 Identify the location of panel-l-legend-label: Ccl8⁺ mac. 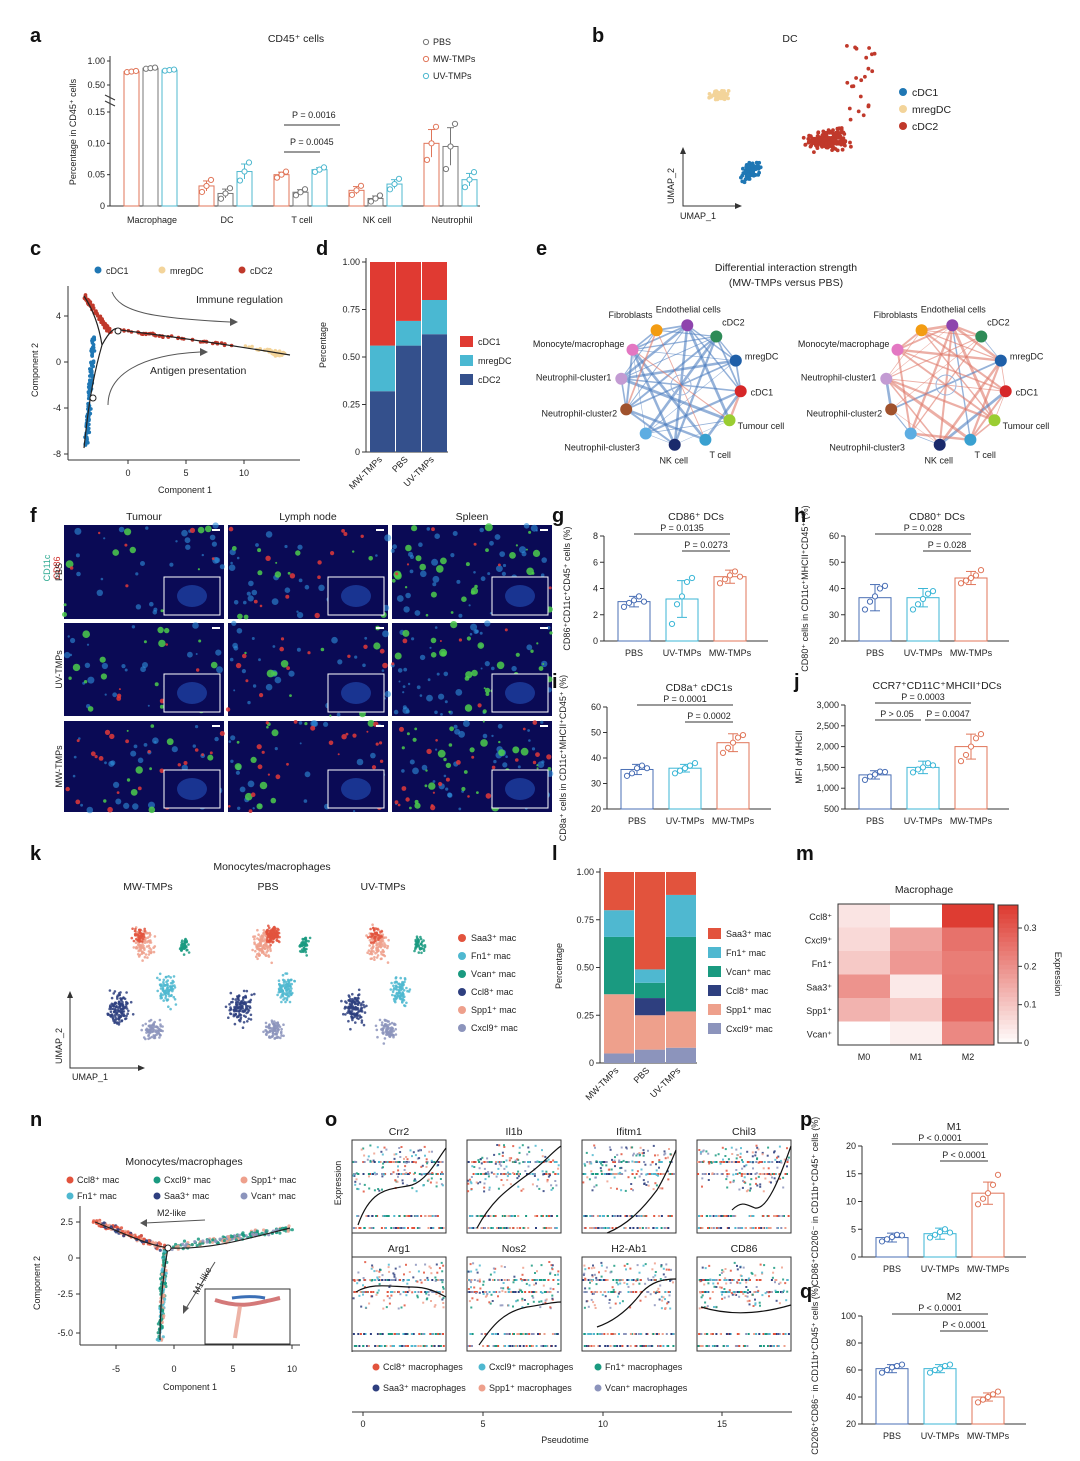
(747, 991).